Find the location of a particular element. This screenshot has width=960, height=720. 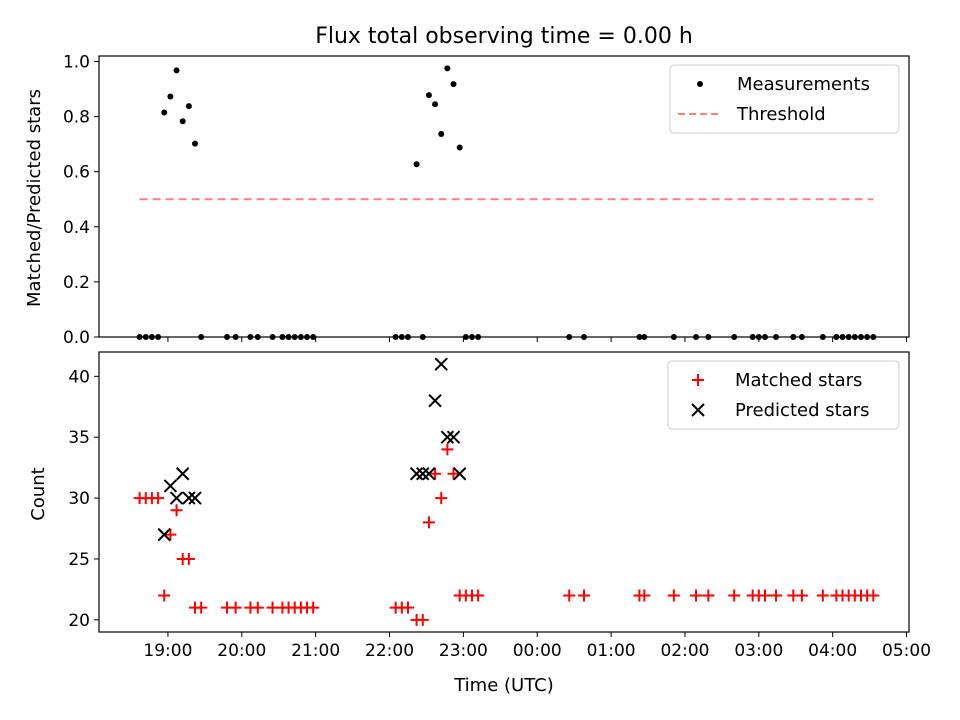

legend-frame is located at coordinates (783, 395).